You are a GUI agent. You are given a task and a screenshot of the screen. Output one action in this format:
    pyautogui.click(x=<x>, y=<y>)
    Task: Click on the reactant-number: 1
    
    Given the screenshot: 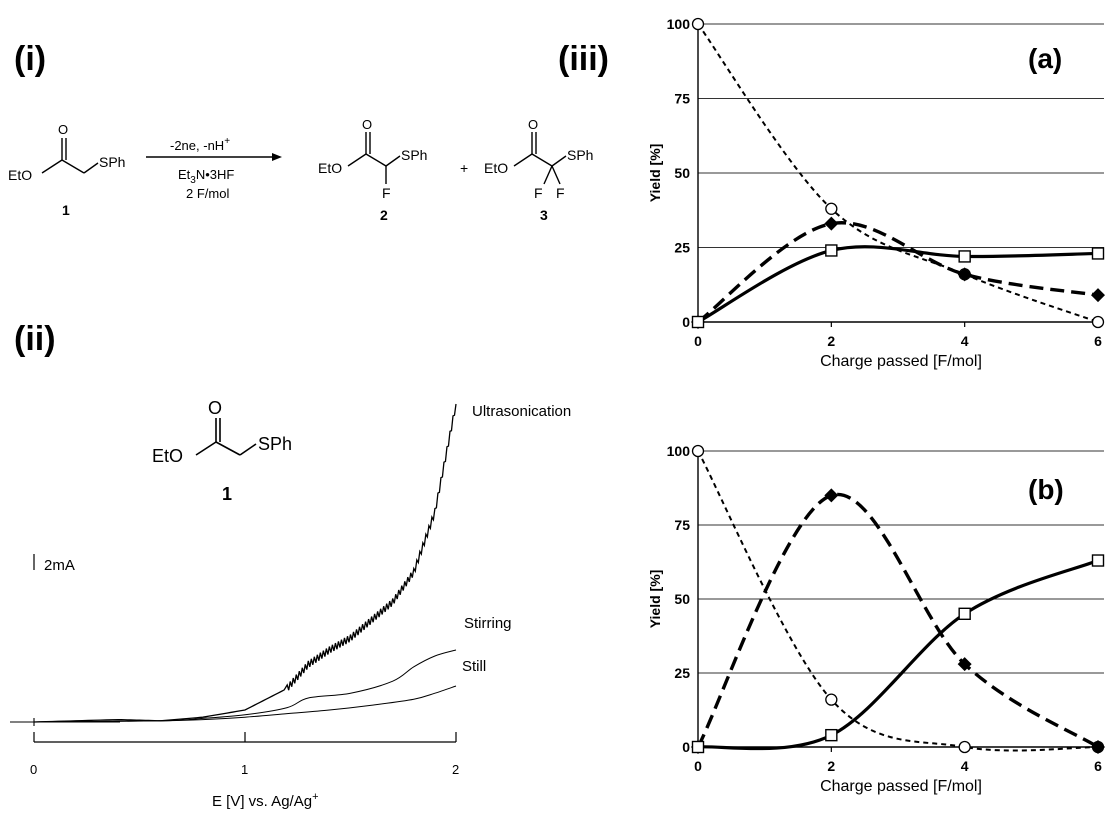 What is the action you would take?
    pyautogui.click(x=66, y=210)
    